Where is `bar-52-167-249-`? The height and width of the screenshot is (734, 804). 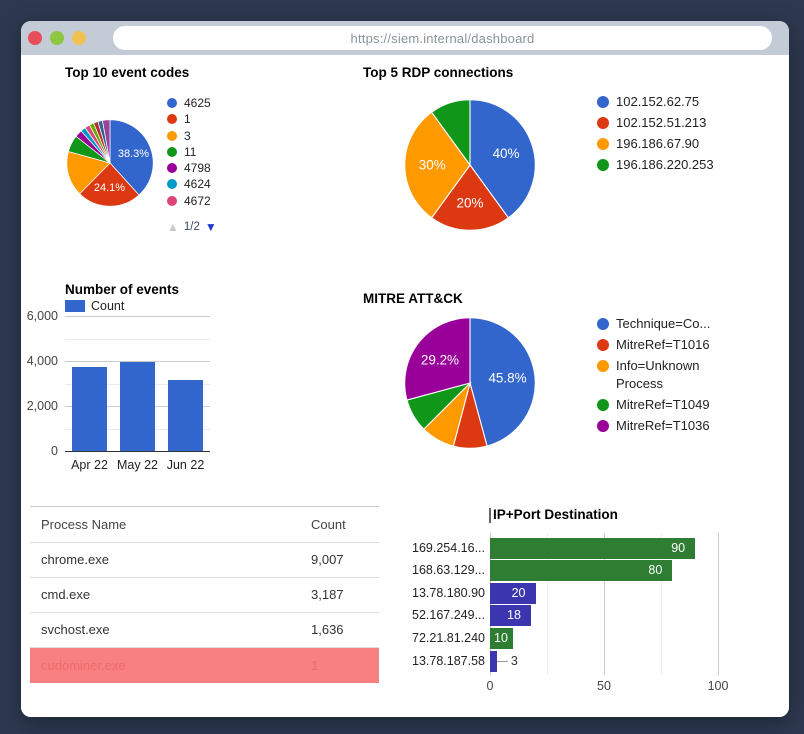 bar-52-167-249- is located at coordinates (510, 616).